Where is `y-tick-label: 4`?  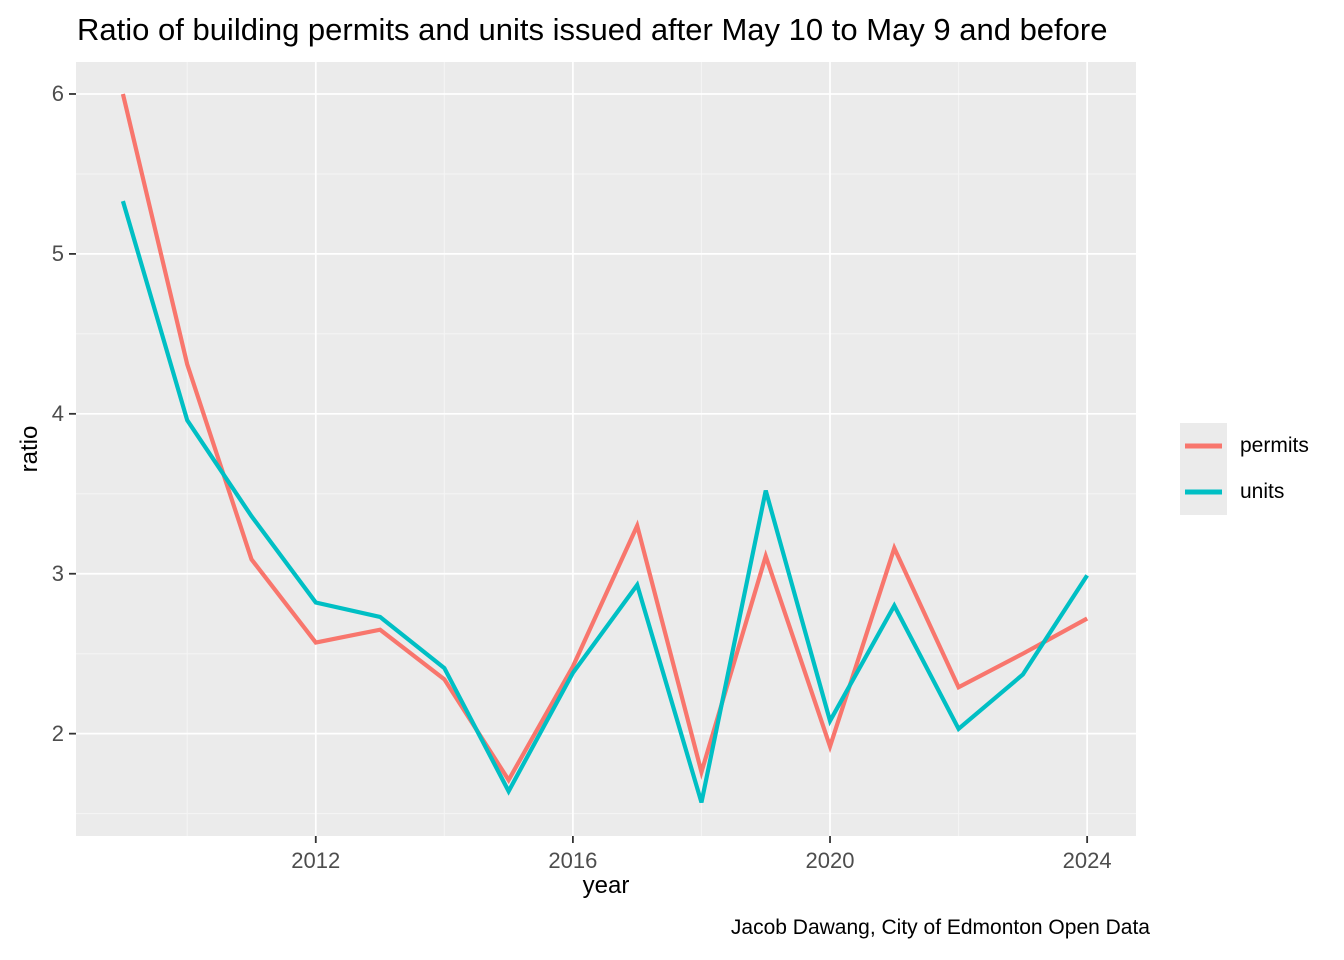
y-tick-label: 4 is located at coordinates (57, 413).